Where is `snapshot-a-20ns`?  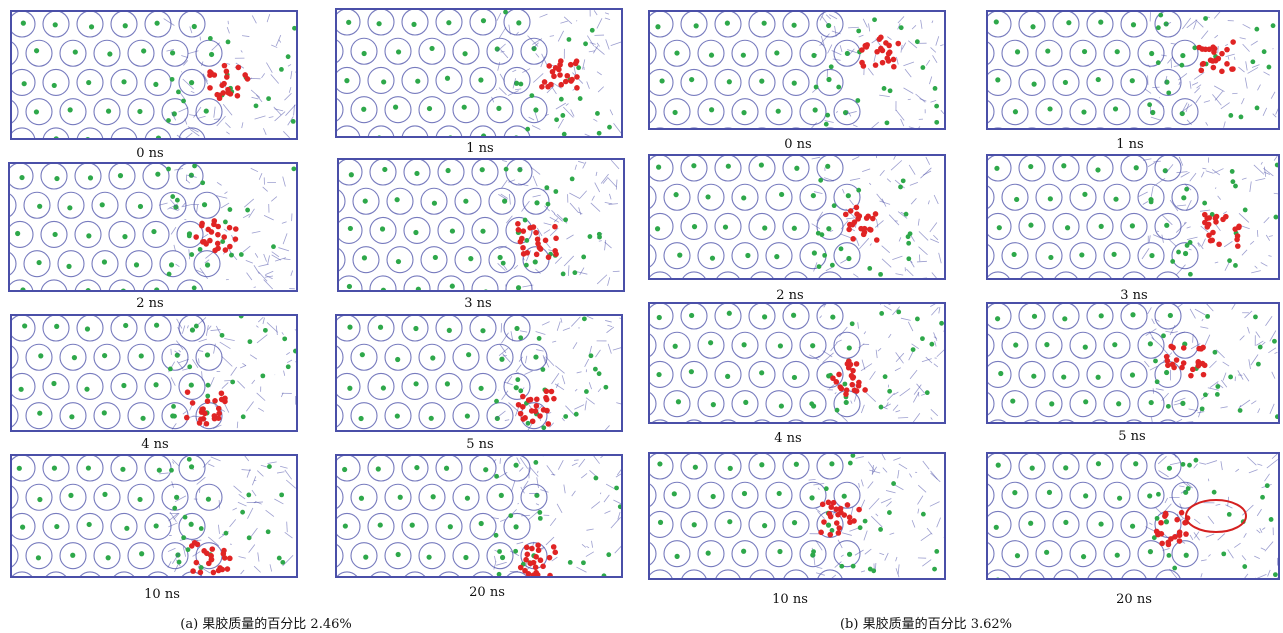
snapshot-a-20ns is located at coordinates (479, 516).